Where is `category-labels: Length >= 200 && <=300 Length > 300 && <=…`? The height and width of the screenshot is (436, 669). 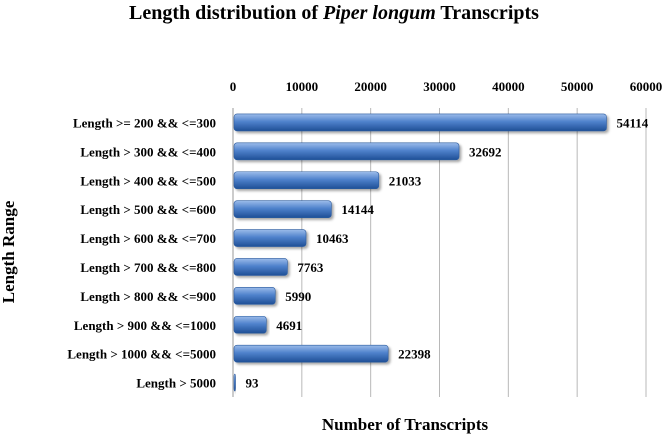 category-labels: Length >= 200 && <=300 Length > 300 && <=… is located at coordinates (141, 252).